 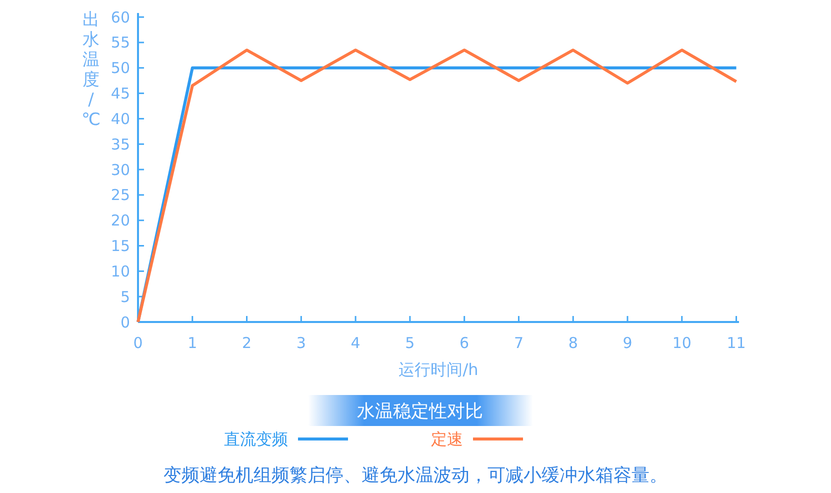 What do you see at coordinates (736, 343) in the screenshot?
I see `x-tick-label: 11` at bounding box center [736, 343].